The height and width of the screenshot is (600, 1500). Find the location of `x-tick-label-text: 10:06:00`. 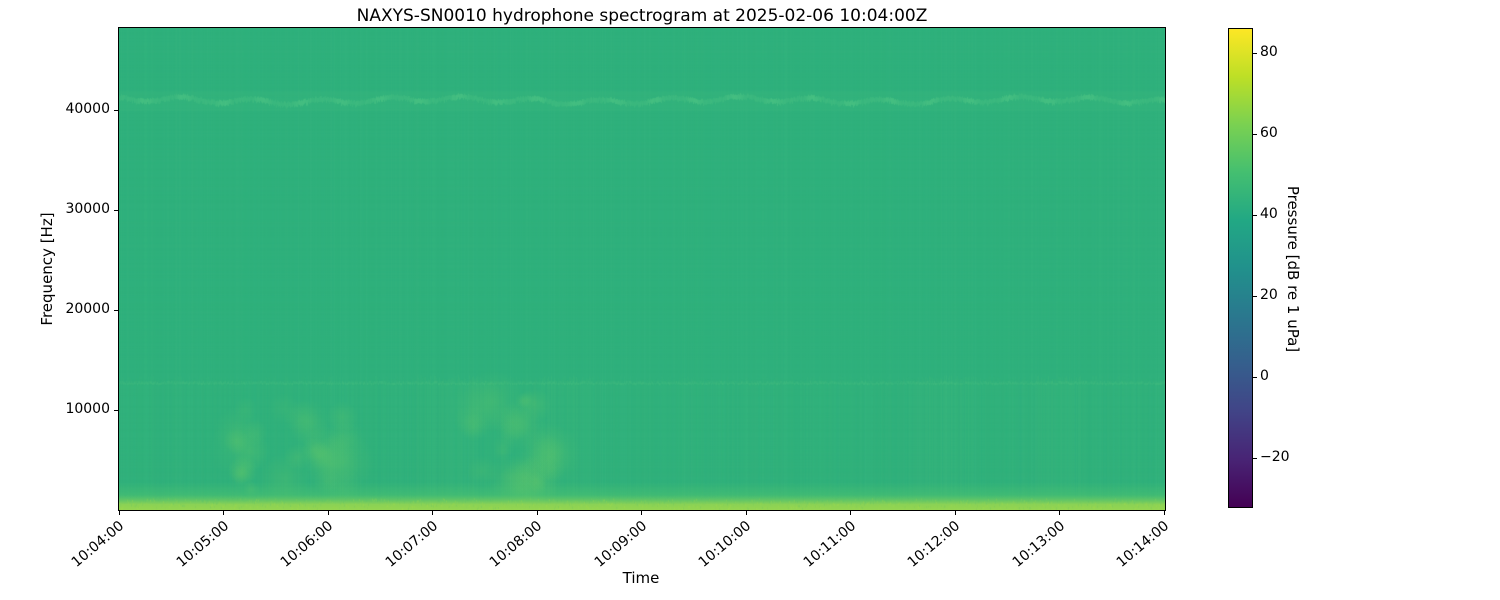

x-tick-label-text: 10:06:00 is located at coordinates (307, 544).